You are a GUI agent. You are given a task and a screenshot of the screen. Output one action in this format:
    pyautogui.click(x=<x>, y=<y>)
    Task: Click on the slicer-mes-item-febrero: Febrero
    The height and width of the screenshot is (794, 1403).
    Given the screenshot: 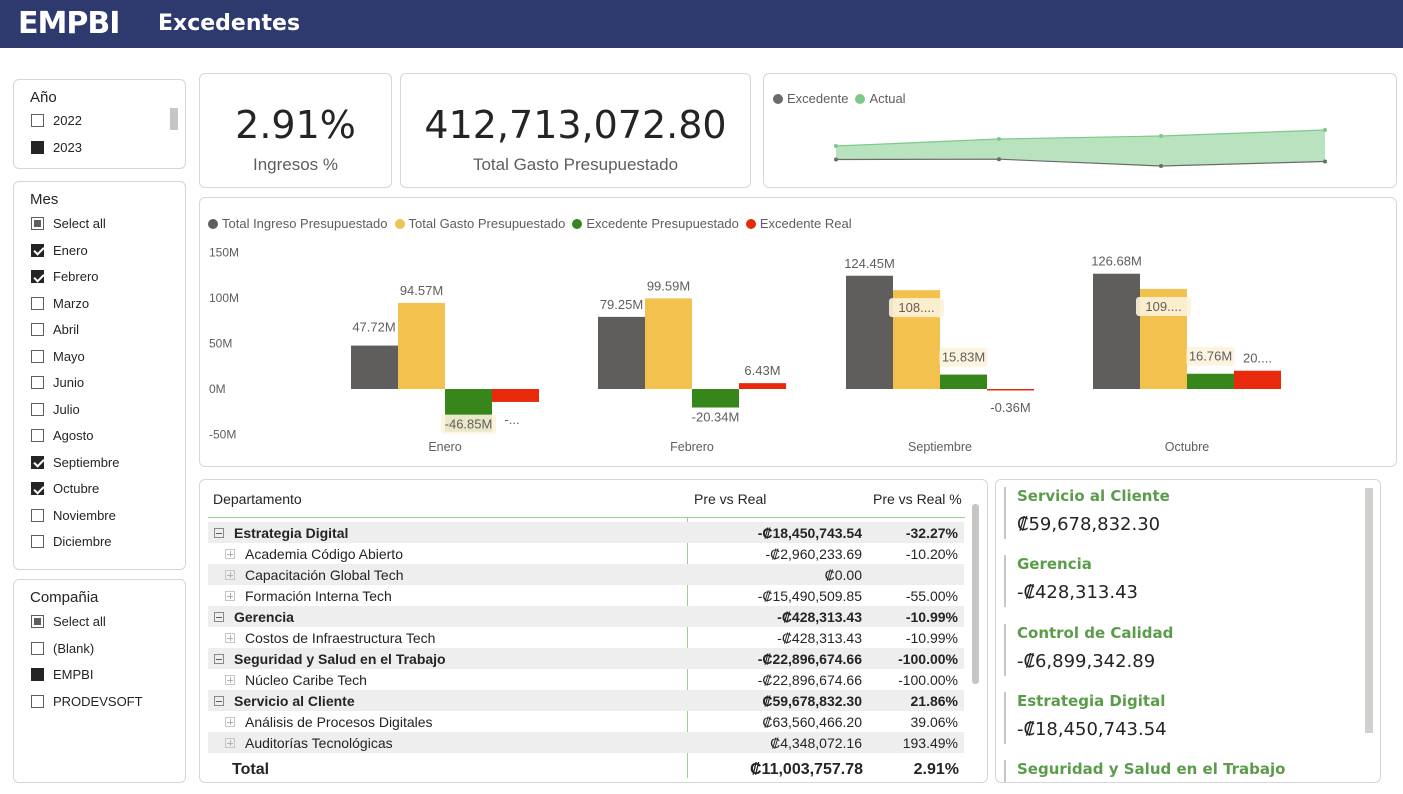 What is the action you would take?
    pyautogui.click(x=65, y=276)
    